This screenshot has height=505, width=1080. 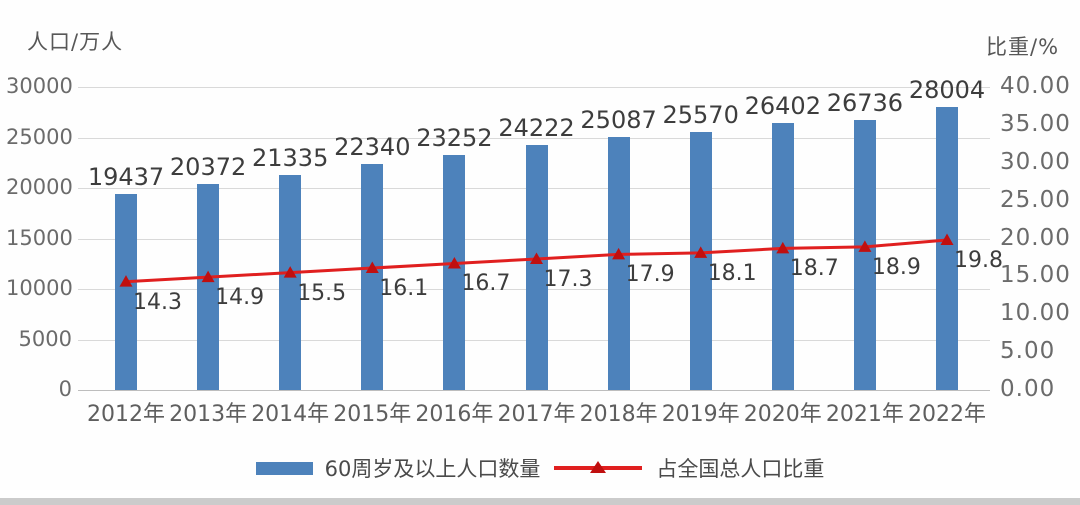 I want to click on x-axis-tick-label: 2020年, so click(x=782, y=414).